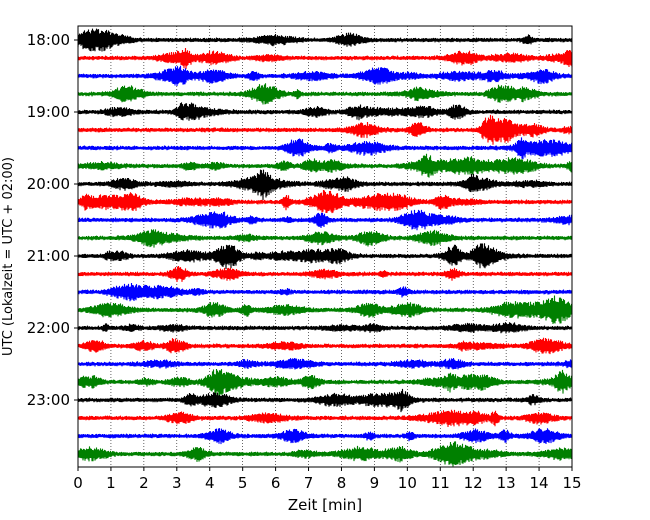 The image size is (650, 520). Describe the element at coordinates (309, 483) in the screenshot. I see `x-tick-label: 7` at that location.